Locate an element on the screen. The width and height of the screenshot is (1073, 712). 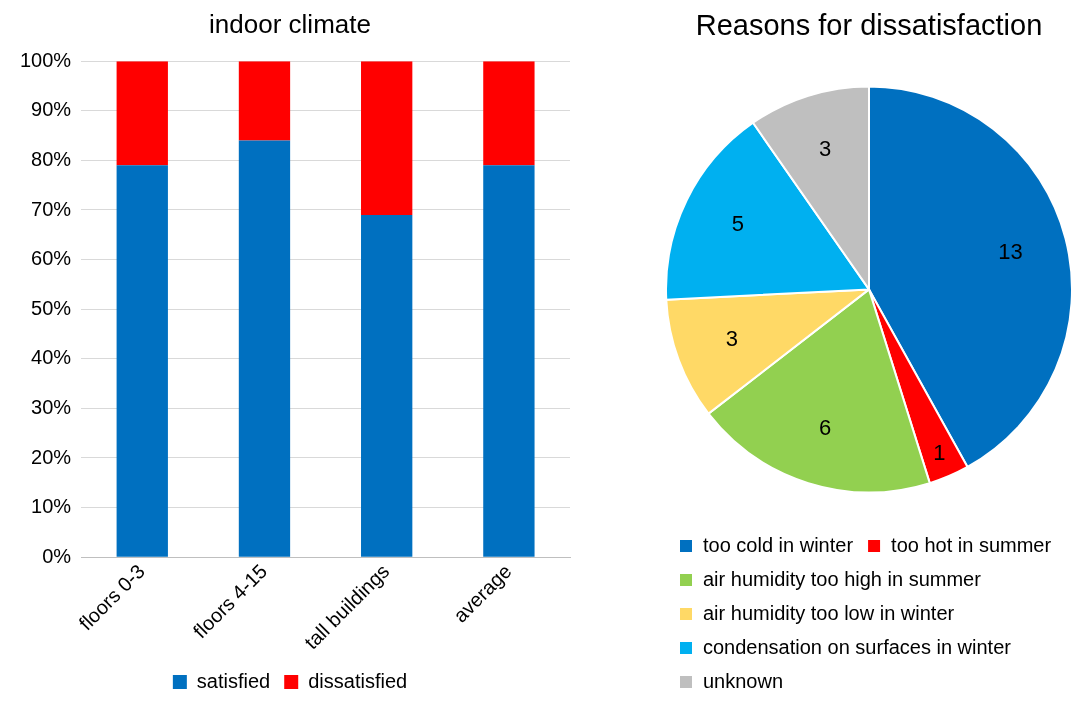
y-tick-label: 100% is located at coordinates (46, 59).